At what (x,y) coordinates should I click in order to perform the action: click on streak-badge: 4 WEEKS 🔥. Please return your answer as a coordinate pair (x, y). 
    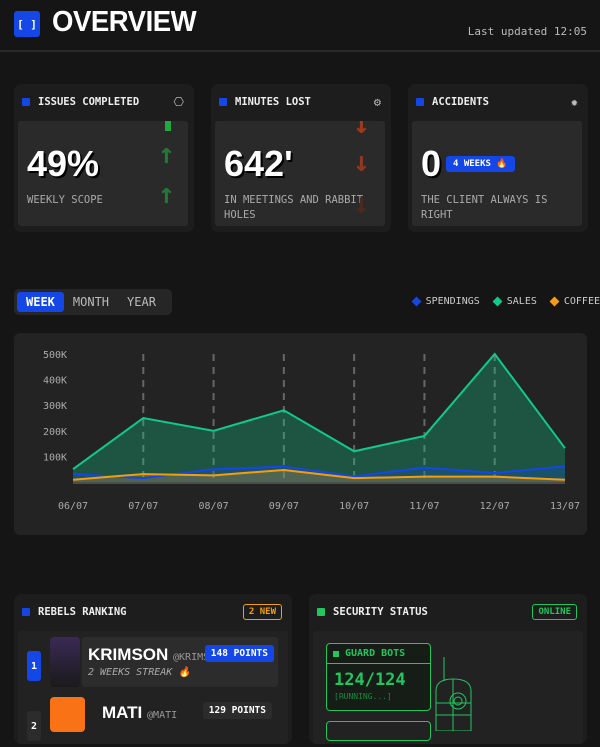
    Looking at the image, I should click on (480, 164).